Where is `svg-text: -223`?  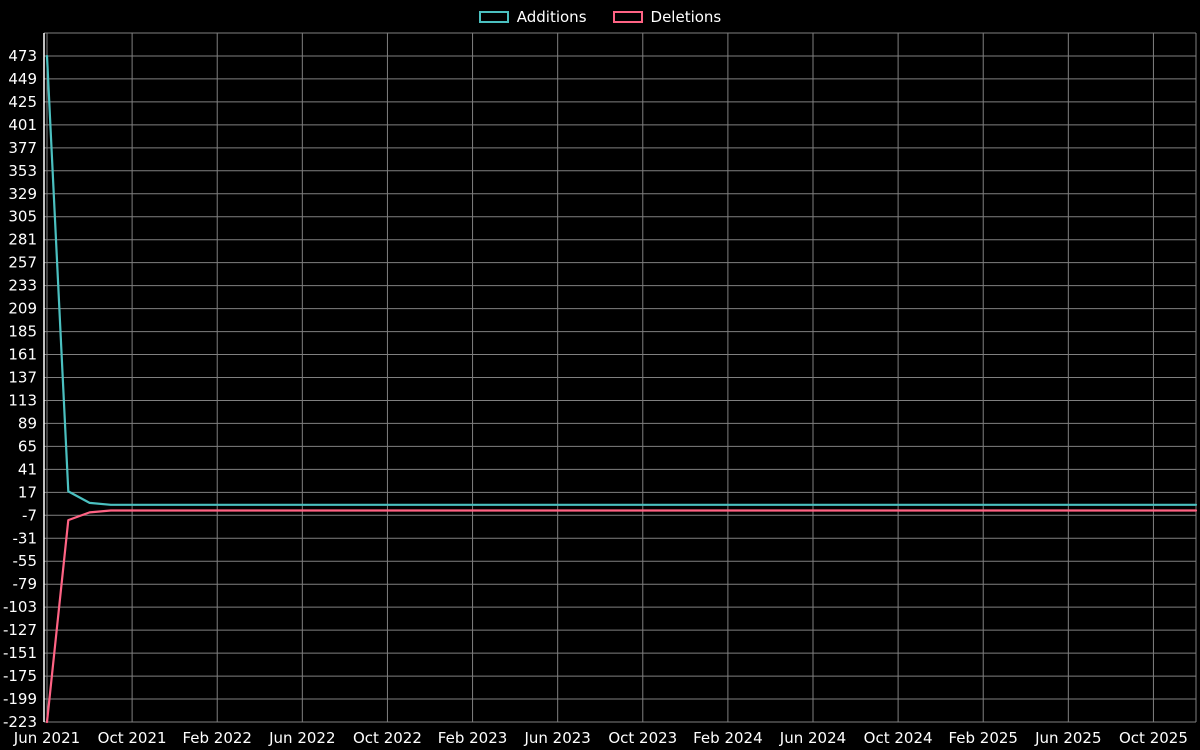 svg-text: -223 is located at coordinates (20, 722).